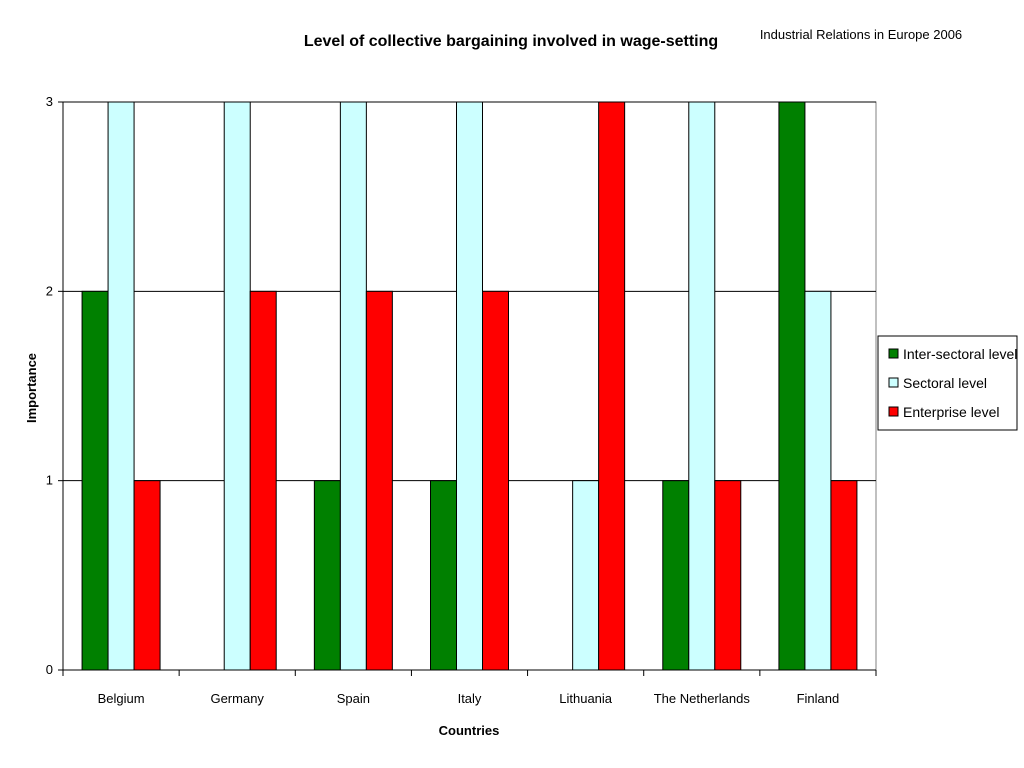 Image resolution: width=1024 pixels, height=768 pixels. Describe the element at coordinates (31, 388) in the screenshot. I see `y-axis-title: Importance` at that location.